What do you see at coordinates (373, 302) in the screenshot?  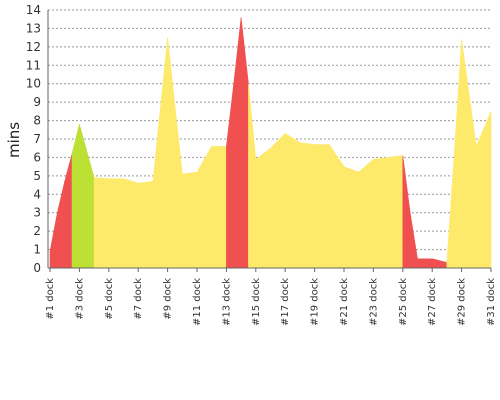 I see `x-tick-label: #23 dock` at bounding box center [373, 302].